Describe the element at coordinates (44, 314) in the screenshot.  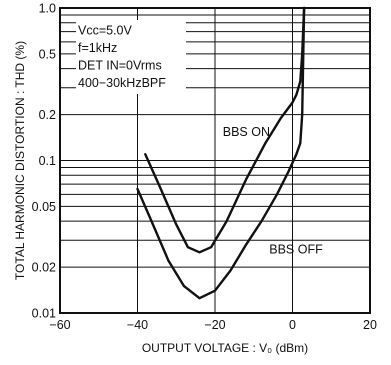
I see `y-tick-label: 0.01` at that location.